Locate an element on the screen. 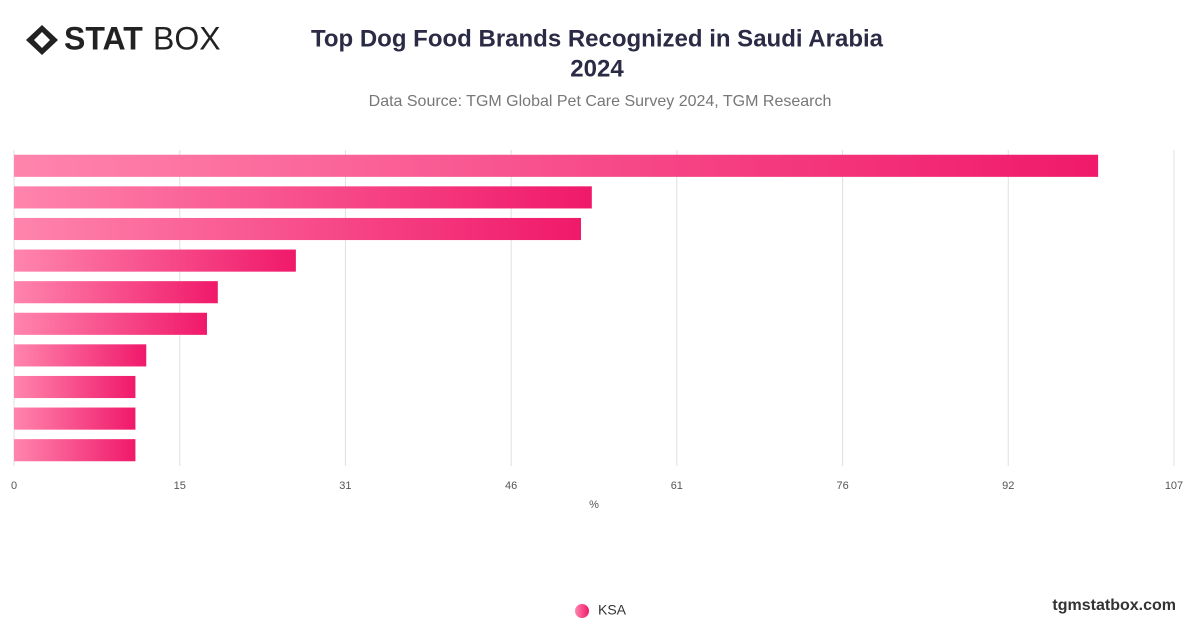 The image size is (1200, 628). x-tick-label: 61 is located at coordinates (677, 486).